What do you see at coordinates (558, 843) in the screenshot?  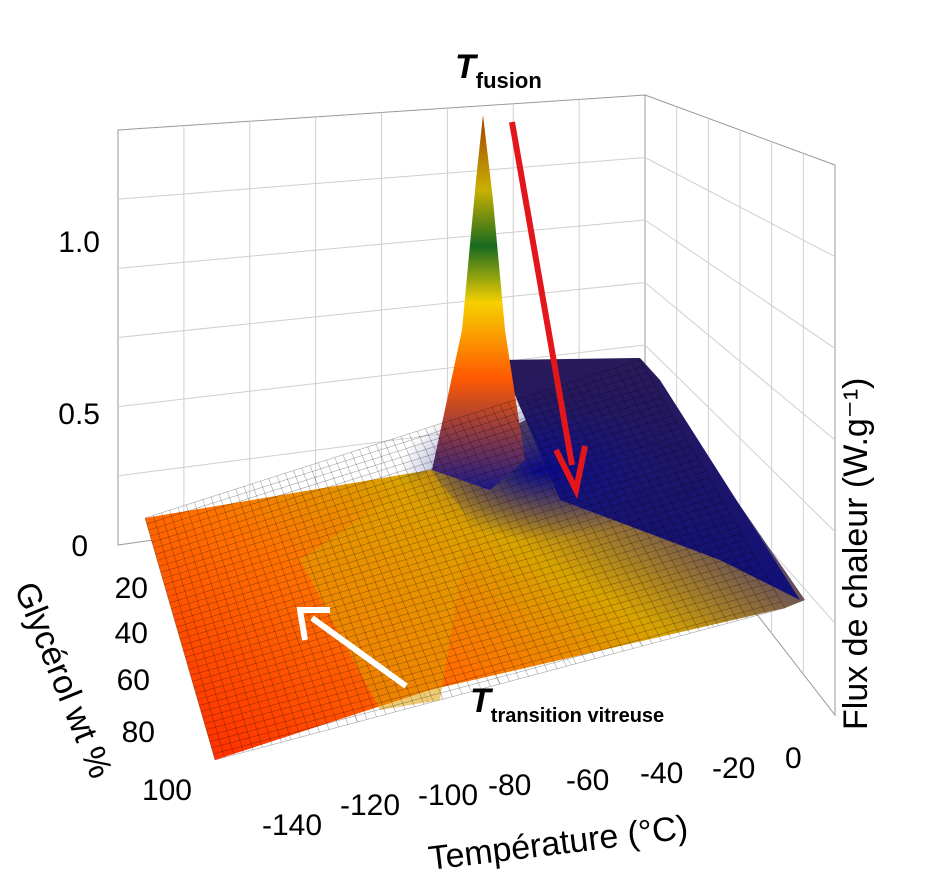 I see `x-axis-label: Température (°C)` at bounding box center [558, 843].